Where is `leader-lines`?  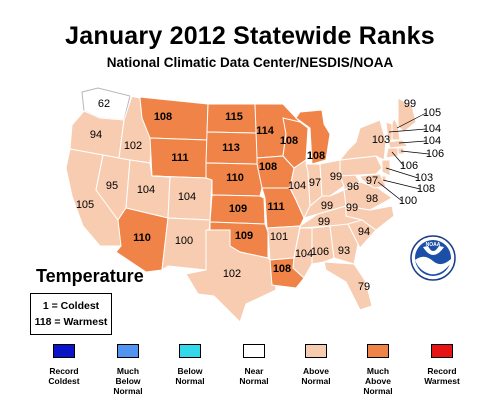 leader-lines is located at coordinates (403, 157).